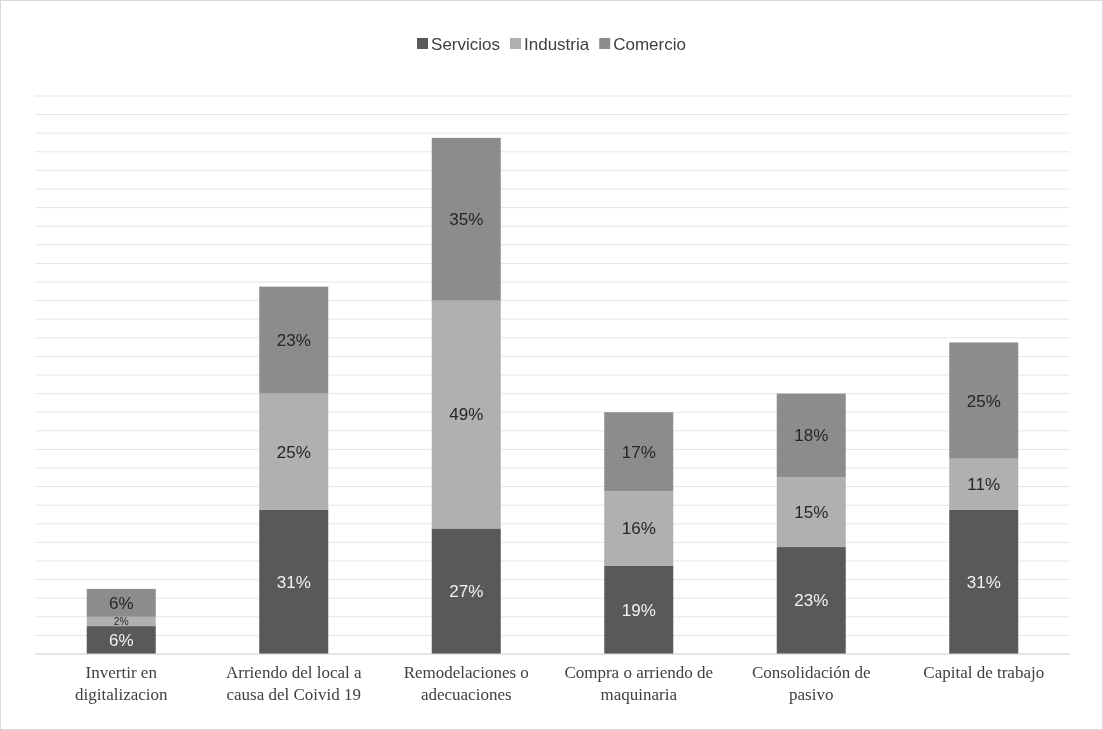  I want to click on data-label: 11%, so click(984, 485).